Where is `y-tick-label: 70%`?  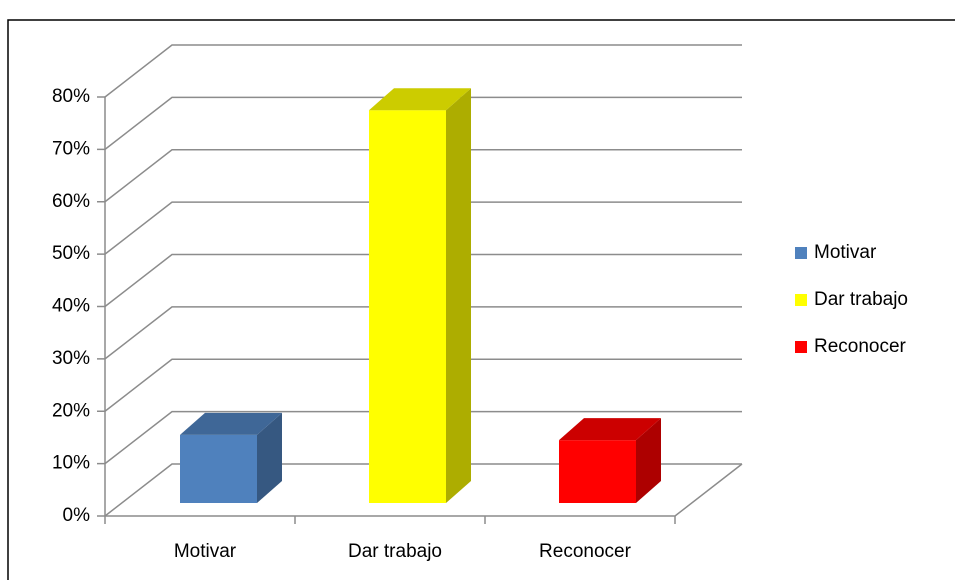 y-tick-label: 70% is located at coordinates (71, 148).